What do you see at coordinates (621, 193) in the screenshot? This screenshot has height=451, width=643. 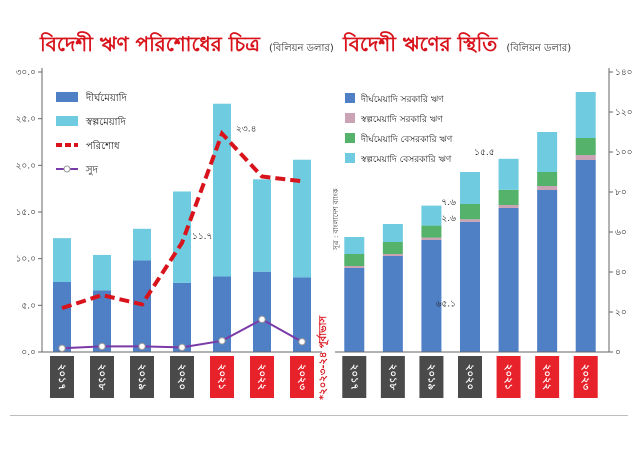 I see `right-y-tick-label: ৮০` at bounding box center [621, 193].